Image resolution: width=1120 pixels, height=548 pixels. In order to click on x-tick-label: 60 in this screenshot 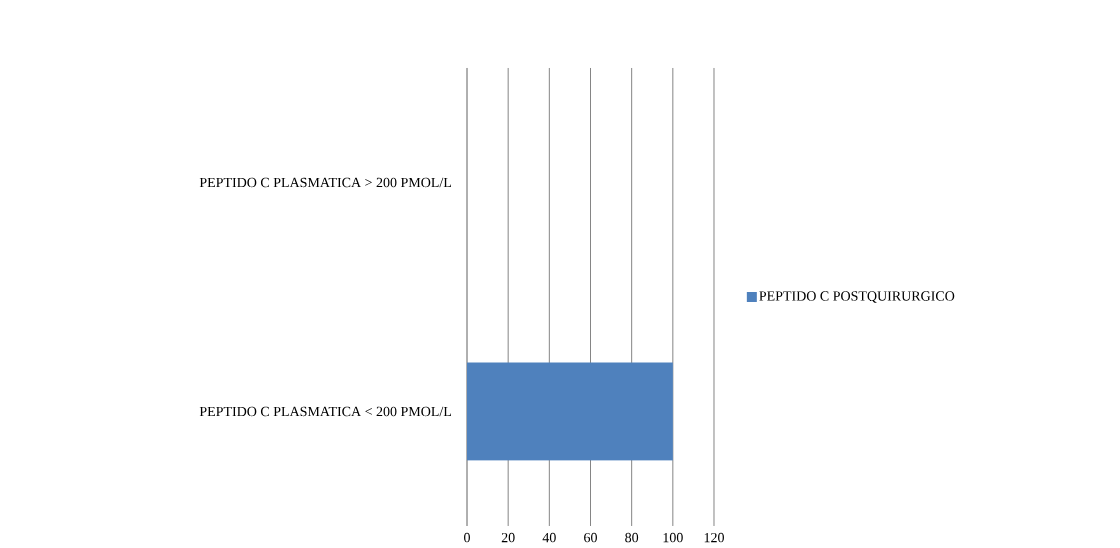, I will do `click(590, 537)`.